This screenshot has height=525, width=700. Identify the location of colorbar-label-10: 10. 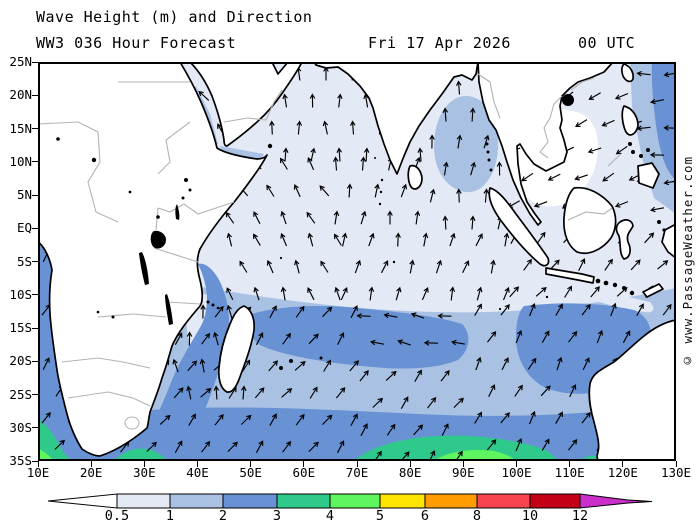
(530, 516).